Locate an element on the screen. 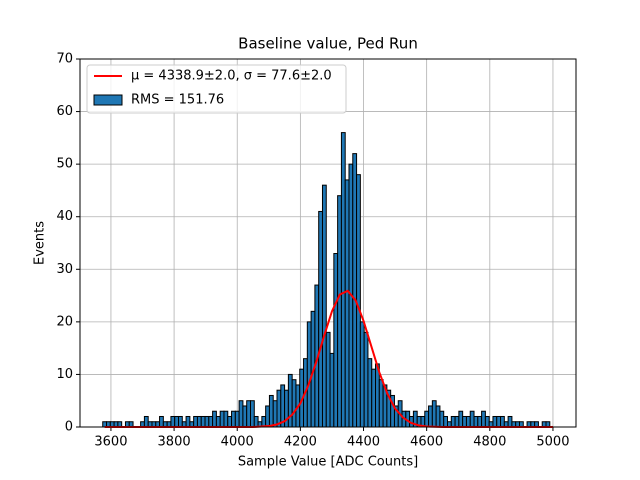  legend-label: μ = 4338.9±2.0, σ = 77.6±2.0 is located at coordinates (231, 76).